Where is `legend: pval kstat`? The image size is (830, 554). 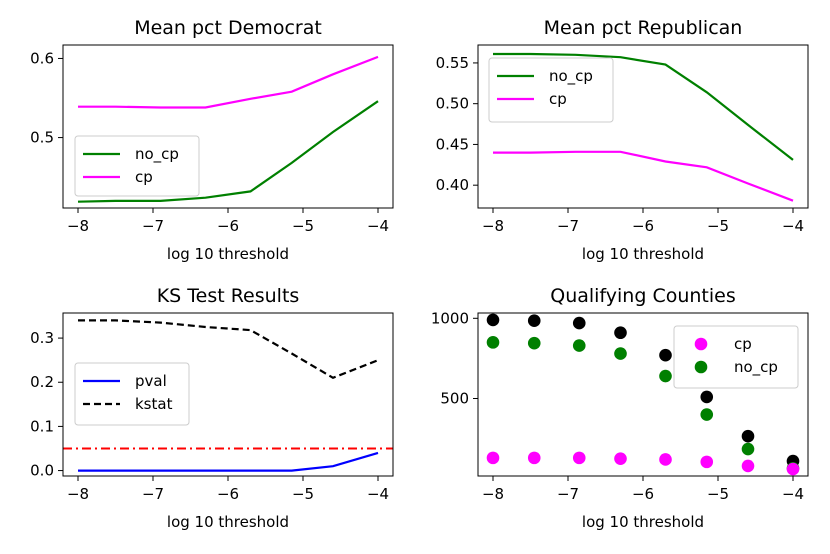
legend: pval kstat is located at coordinates (132, 394).